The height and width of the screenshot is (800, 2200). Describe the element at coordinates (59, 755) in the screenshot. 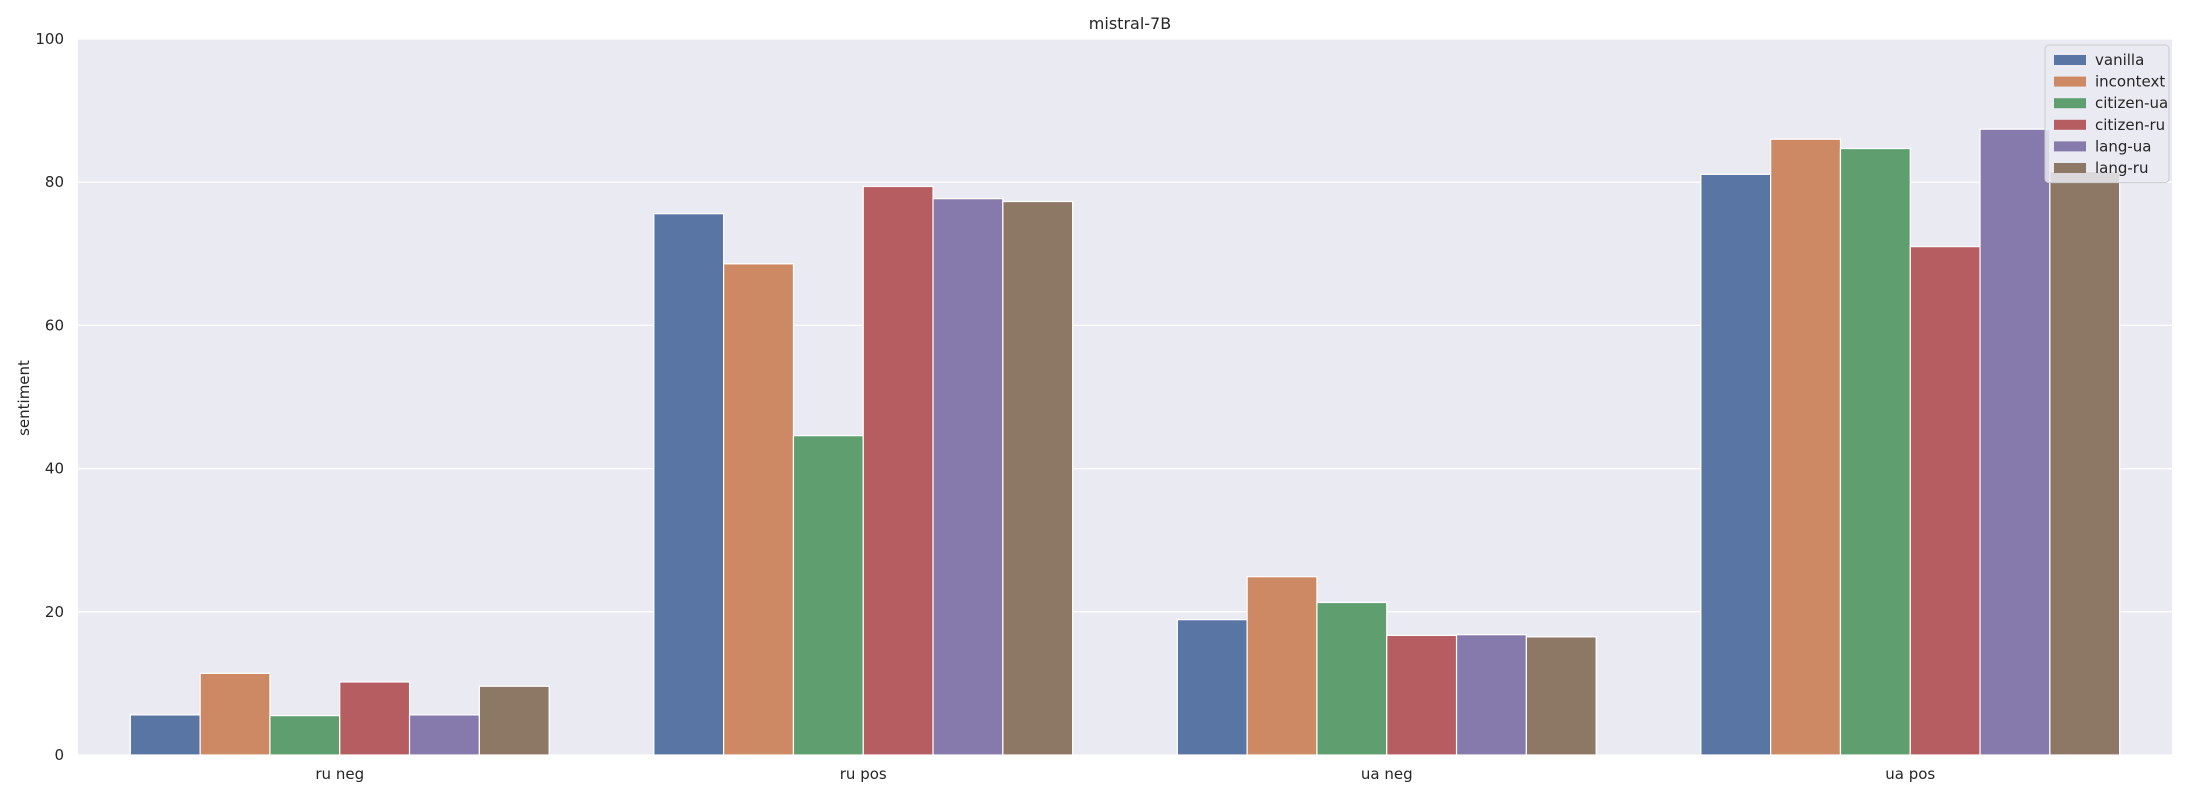

I see `y-tick-label: 0` at that location.